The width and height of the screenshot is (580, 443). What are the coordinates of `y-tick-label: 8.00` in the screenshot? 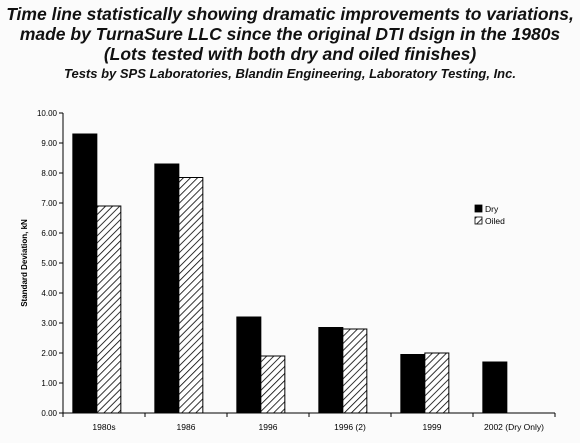 It's located at (49, 173).